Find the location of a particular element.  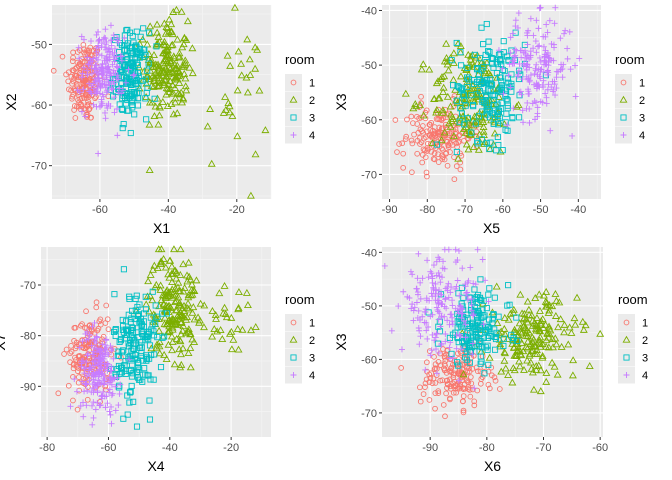

y-tick-label: -50 is located at coordinates (39, 45).